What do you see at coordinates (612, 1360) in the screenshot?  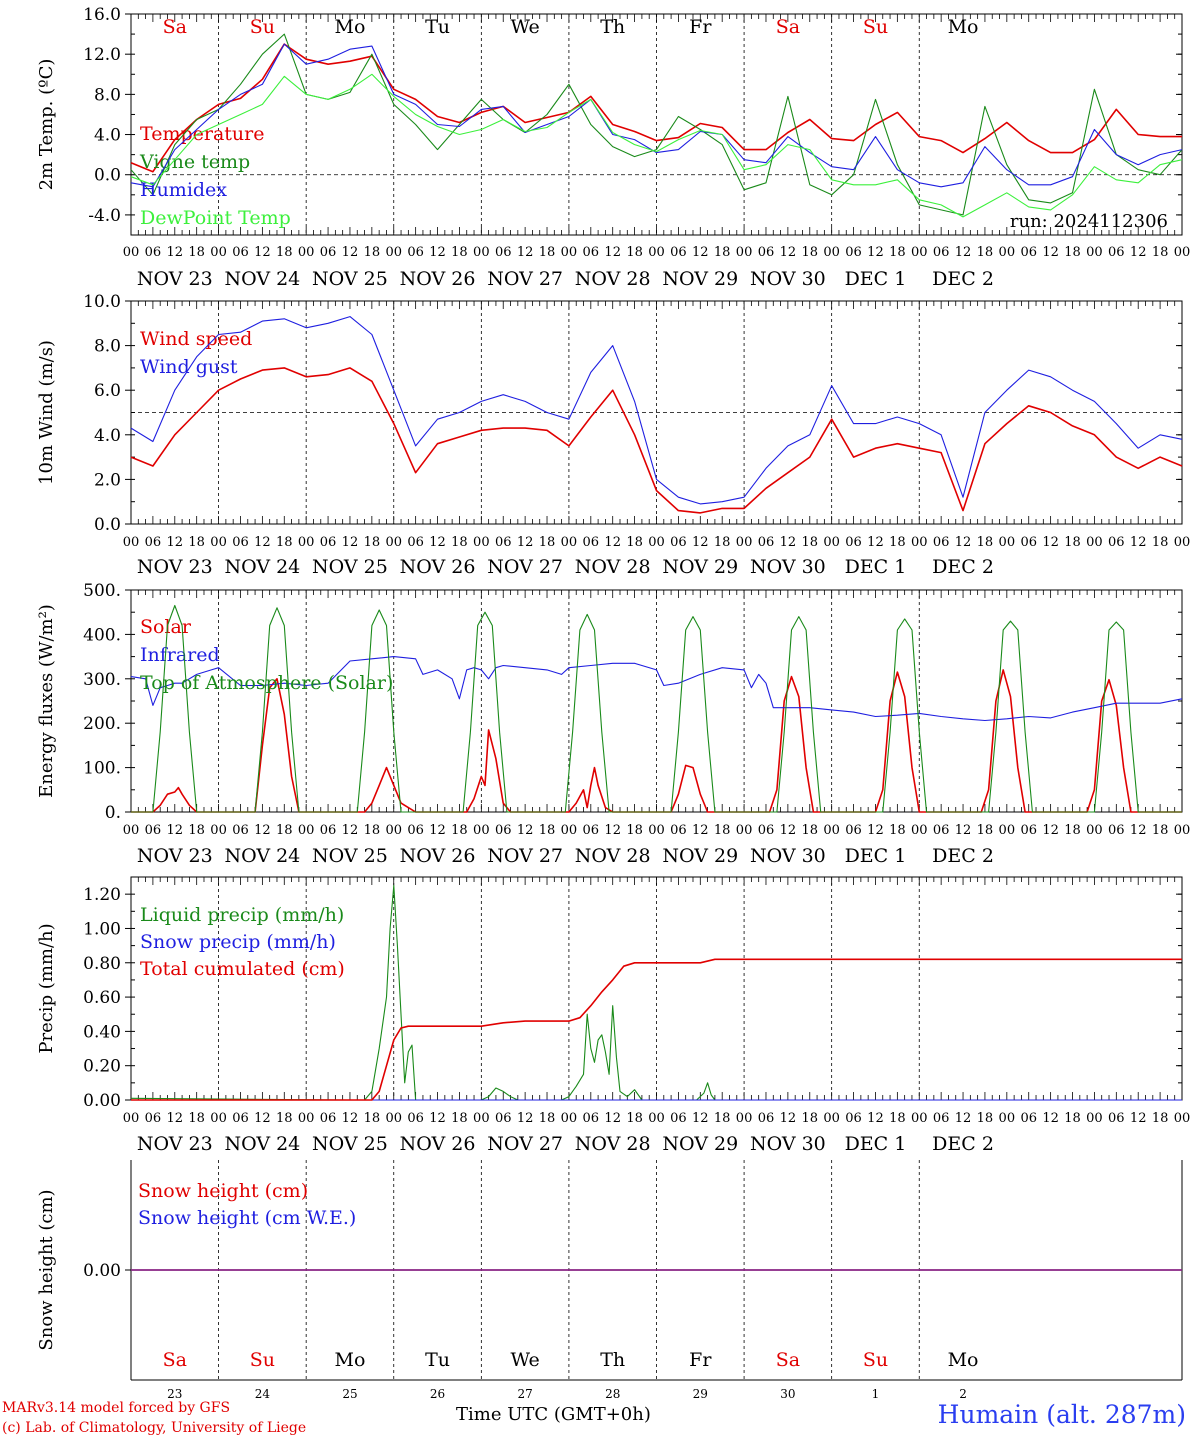 I see `weekday-label: Th` at bounding box center [612, 1360].